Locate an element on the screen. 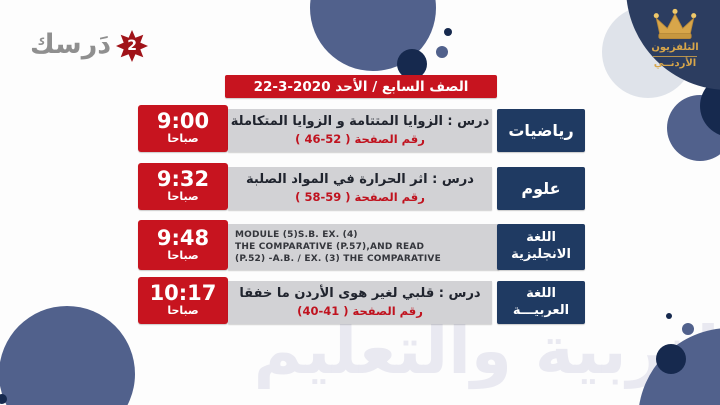 The height and width of the screenshot is (405, 720). time-box: 9:32 صباحا is located at coordinates (183, 186).